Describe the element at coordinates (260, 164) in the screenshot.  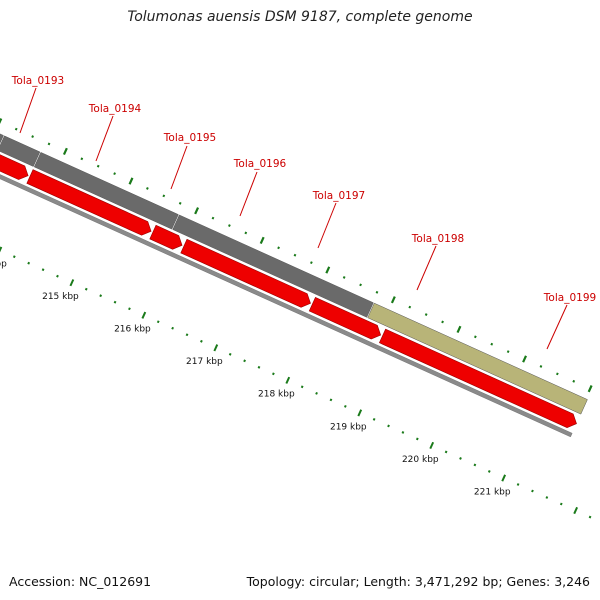
I see `gene-label-tola_0196: Tola_0196` at that location.